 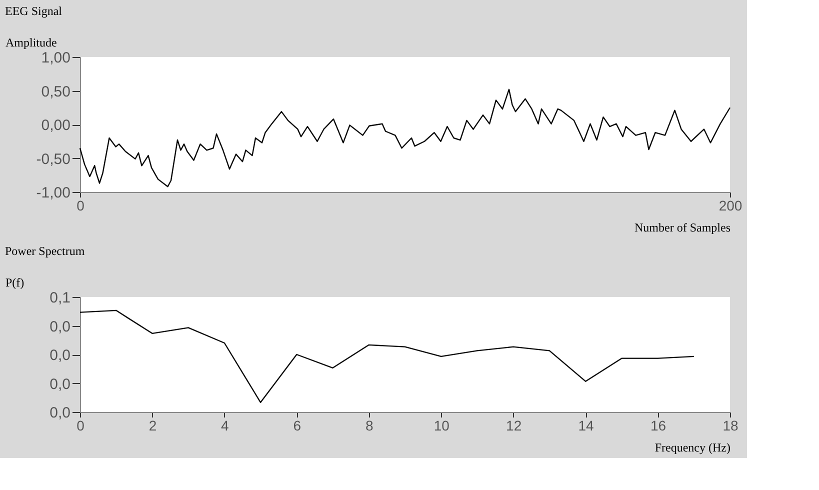 I want to click on x-tick-label: 4, so click(x=225, y=426).